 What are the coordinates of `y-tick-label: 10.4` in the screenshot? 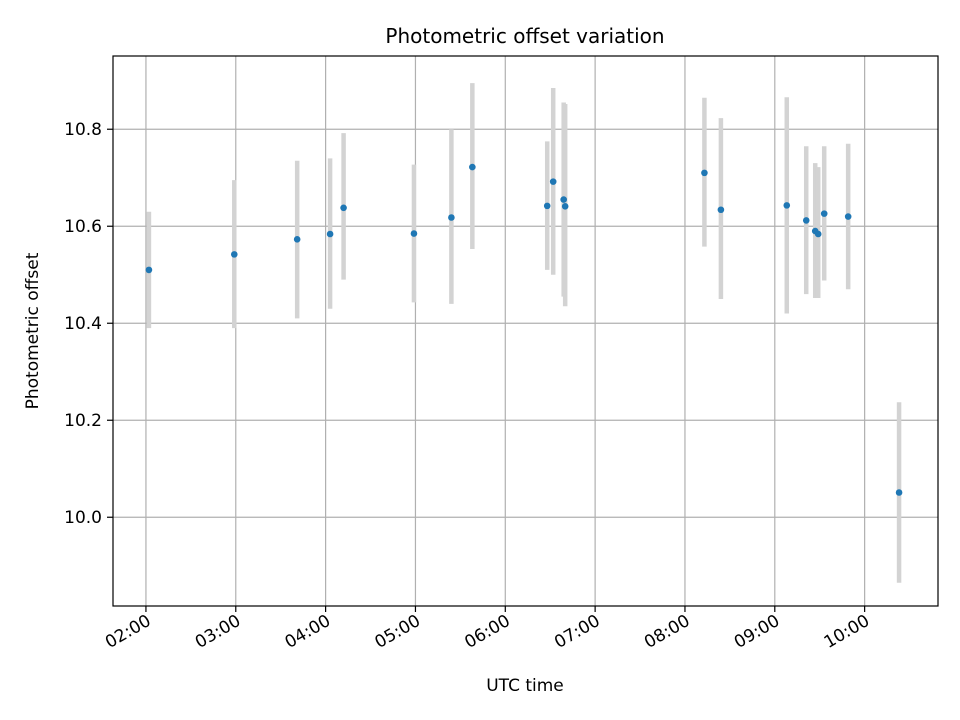 It's located at (83, 324).